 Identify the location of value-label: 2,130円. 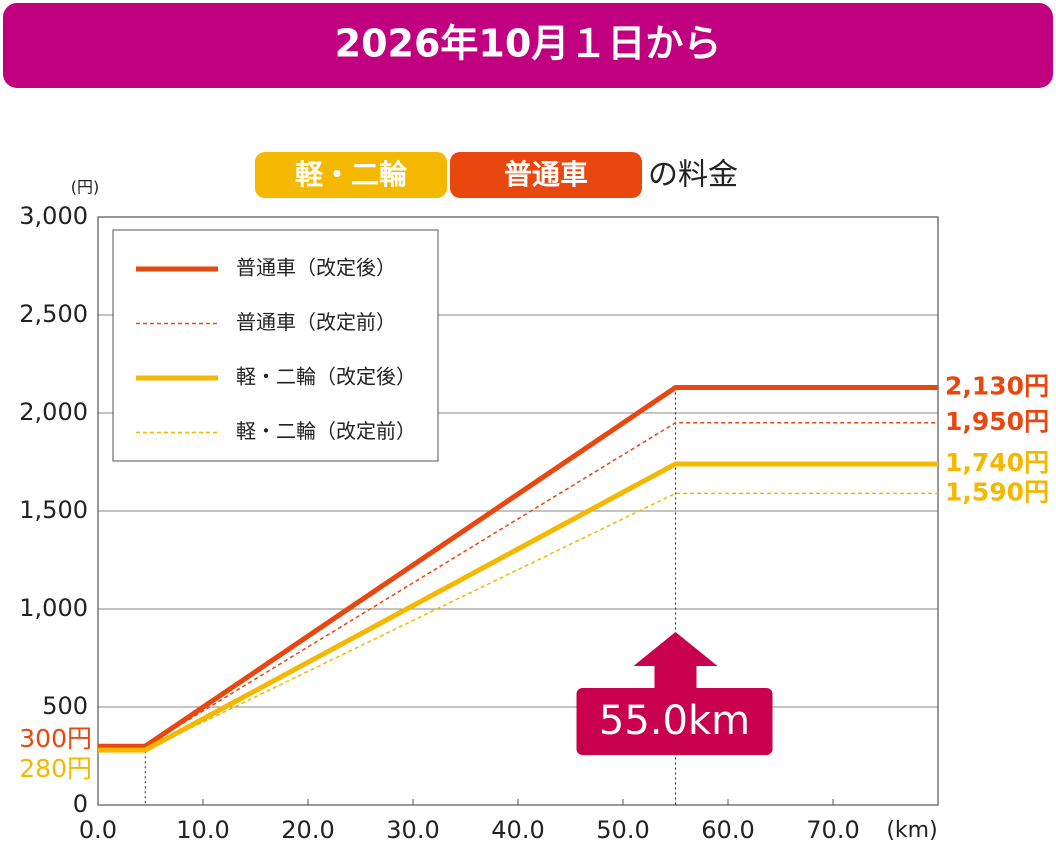
(997, 386).